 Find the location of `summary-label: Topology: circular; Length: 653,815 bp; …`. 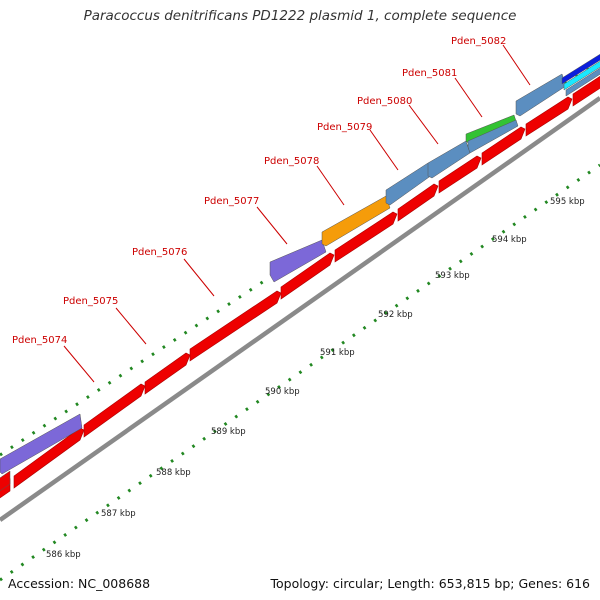

summary-label: Topology: circular; Length: 653,815 bp; … is located at coordinates (430, 583).